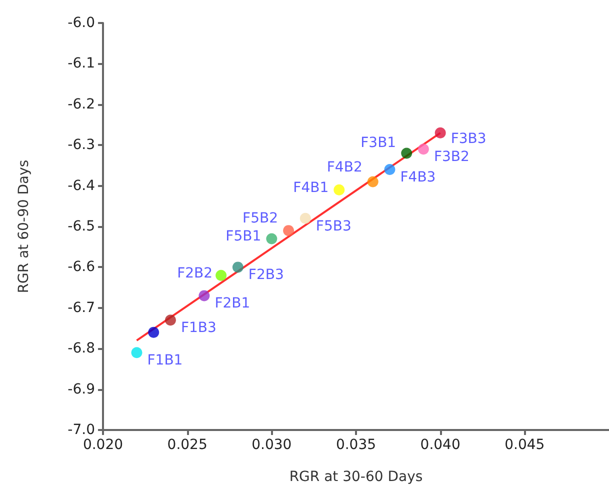  I want to click on x-tick-label: 0.040, so click(440, 445).